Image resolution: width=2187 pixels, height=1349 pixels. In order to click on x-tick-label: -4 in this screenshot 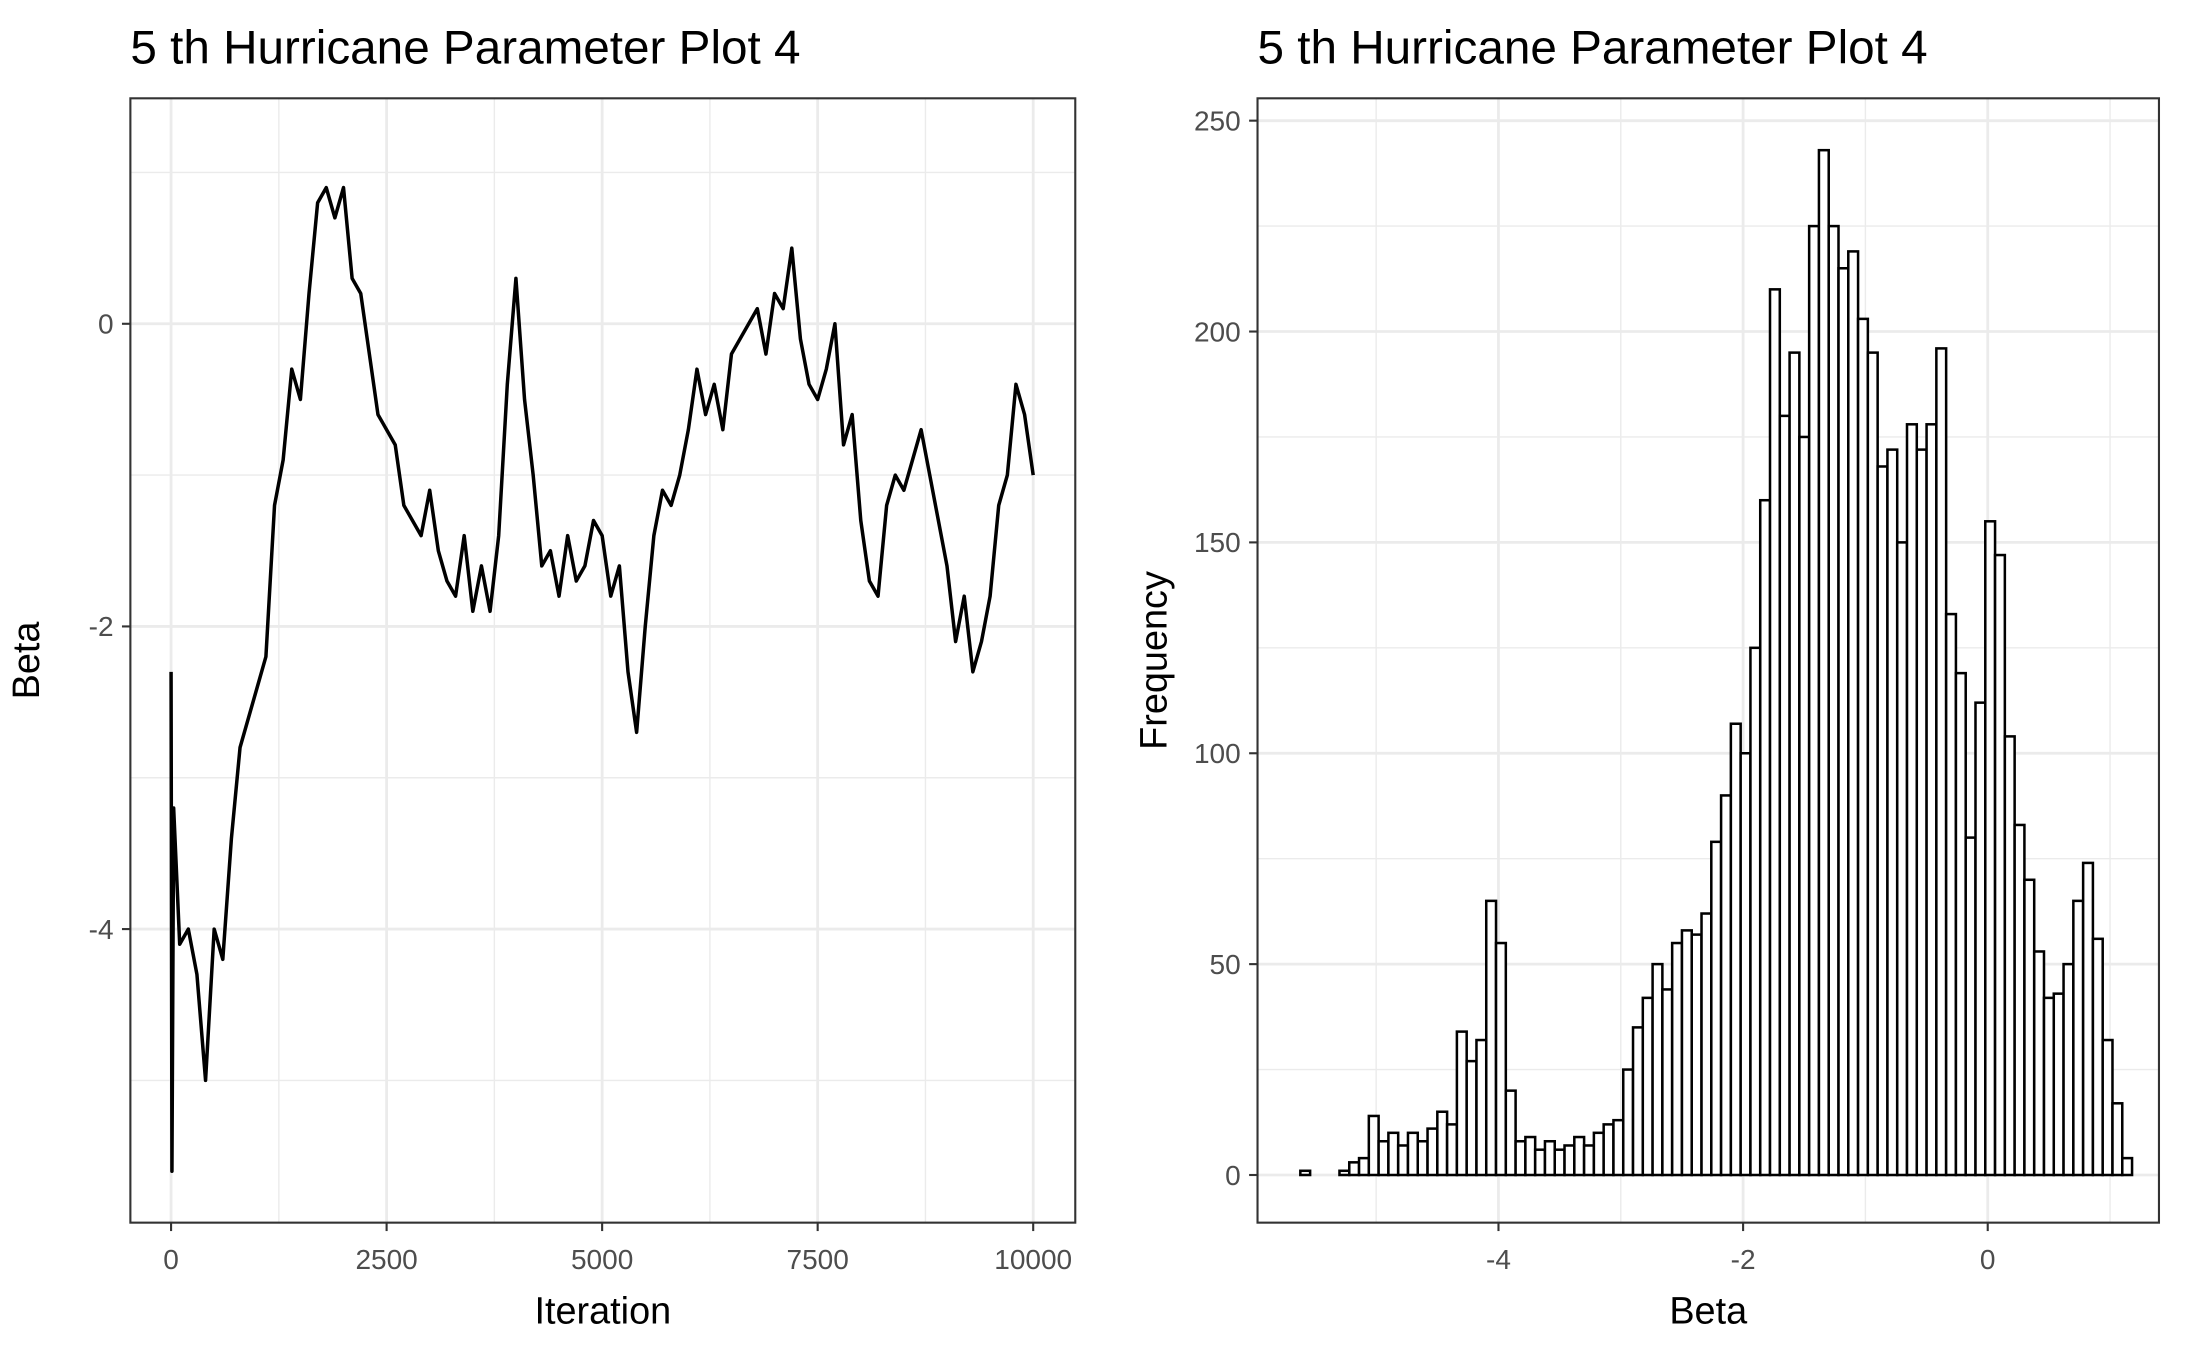, I will do `click(1498, 1259)`.